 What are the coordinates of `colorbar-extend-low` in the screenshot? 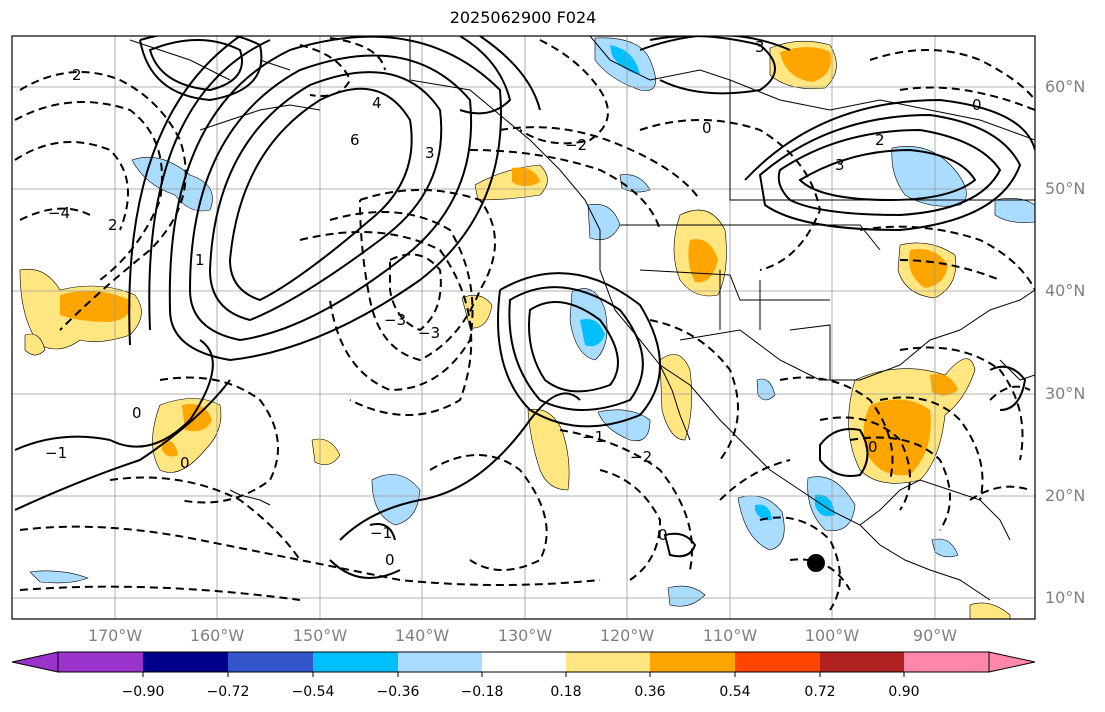 It's located at (35, 662).